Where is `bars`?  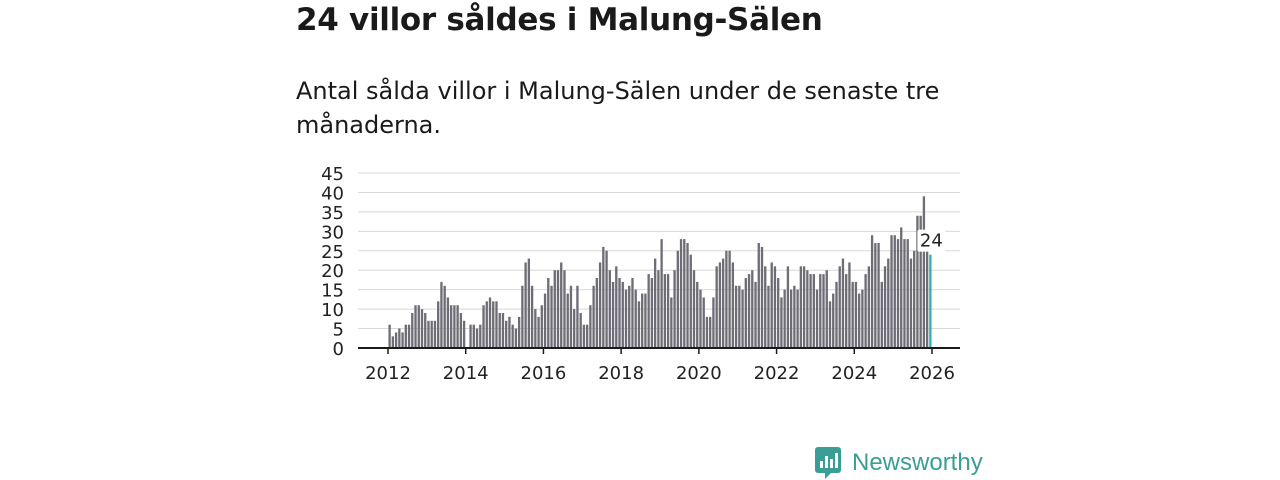
bars is located at coordinates (660, 272).